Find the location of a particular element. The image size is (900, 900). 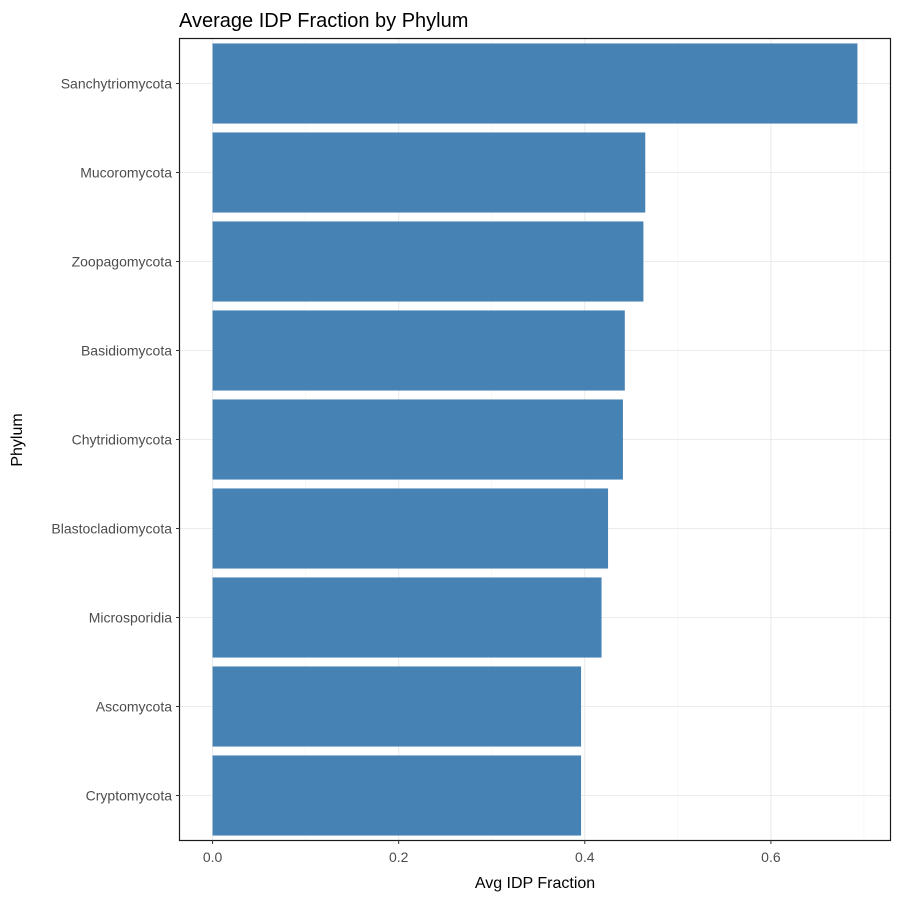

y-tick-label: Basidiomycota is located at coordinates (126, 351).